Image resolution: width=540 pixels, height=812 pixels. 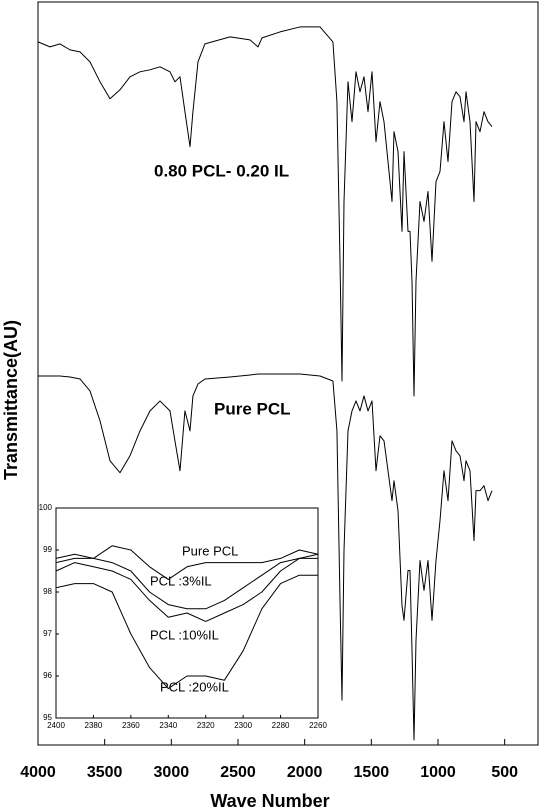 I want to click on x-tick-label: 500, so click(x=504, y=772).